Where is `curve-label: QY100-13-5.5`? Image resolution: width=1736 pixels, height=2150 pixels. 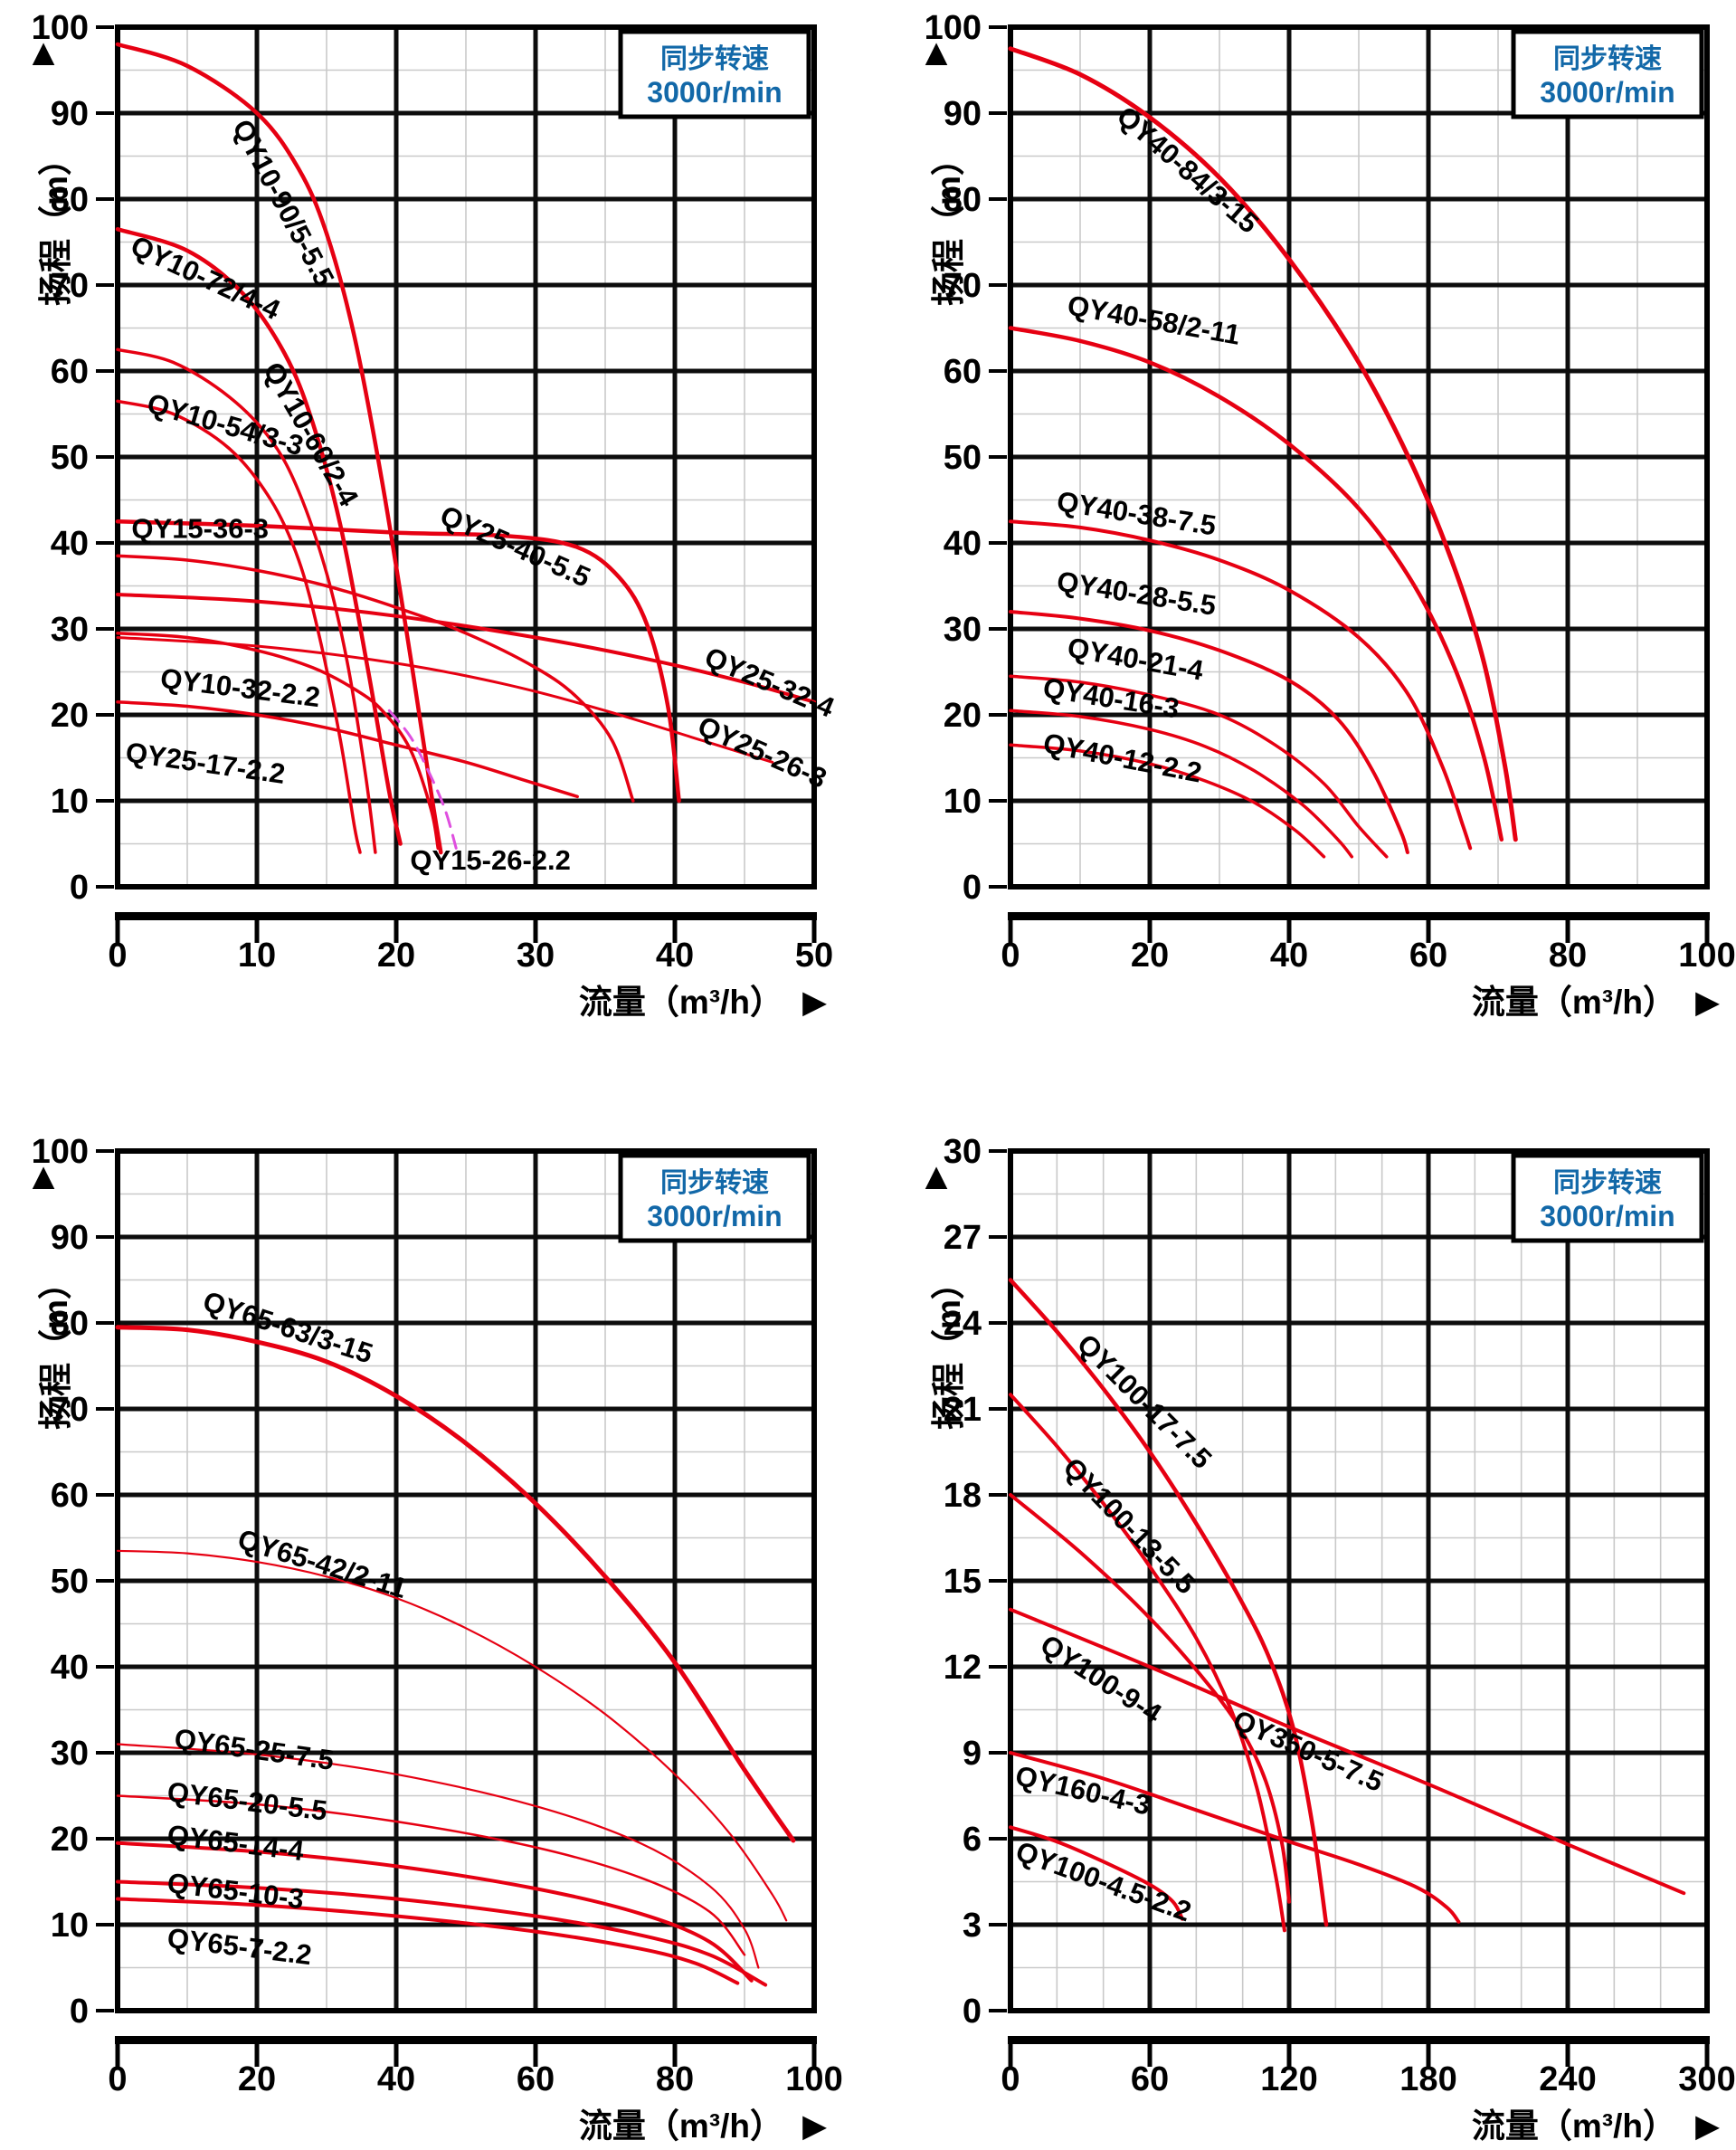 curve-label: QY100-13-5.5 is located at coordinates (1129, 1525).